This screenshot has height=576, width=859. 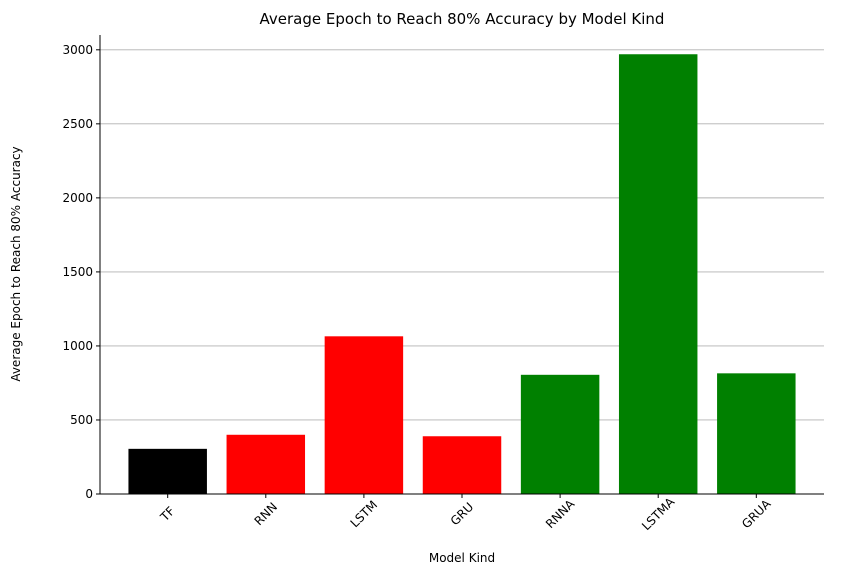 I want to click on bar-gru, so click(x=462, y=465).